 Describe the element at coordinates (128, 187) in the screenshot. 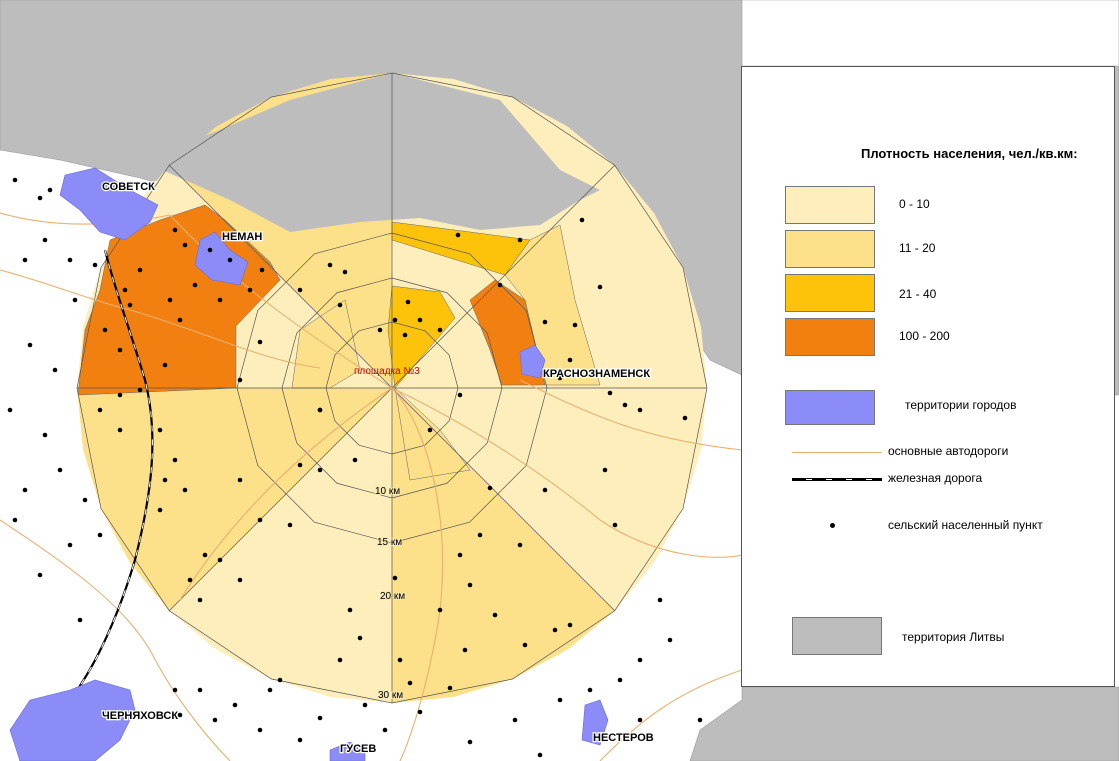

I see `city-label-sovetsk: СОВЕТСК` at that location.